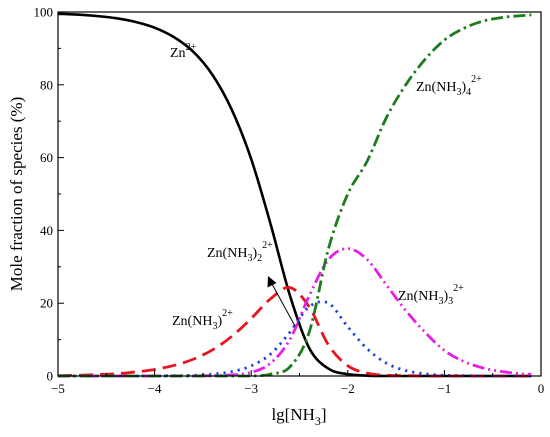  Describe the element at coordinates (46, 157) in the screenshot. I see `y-tick-label: 60` at that location.